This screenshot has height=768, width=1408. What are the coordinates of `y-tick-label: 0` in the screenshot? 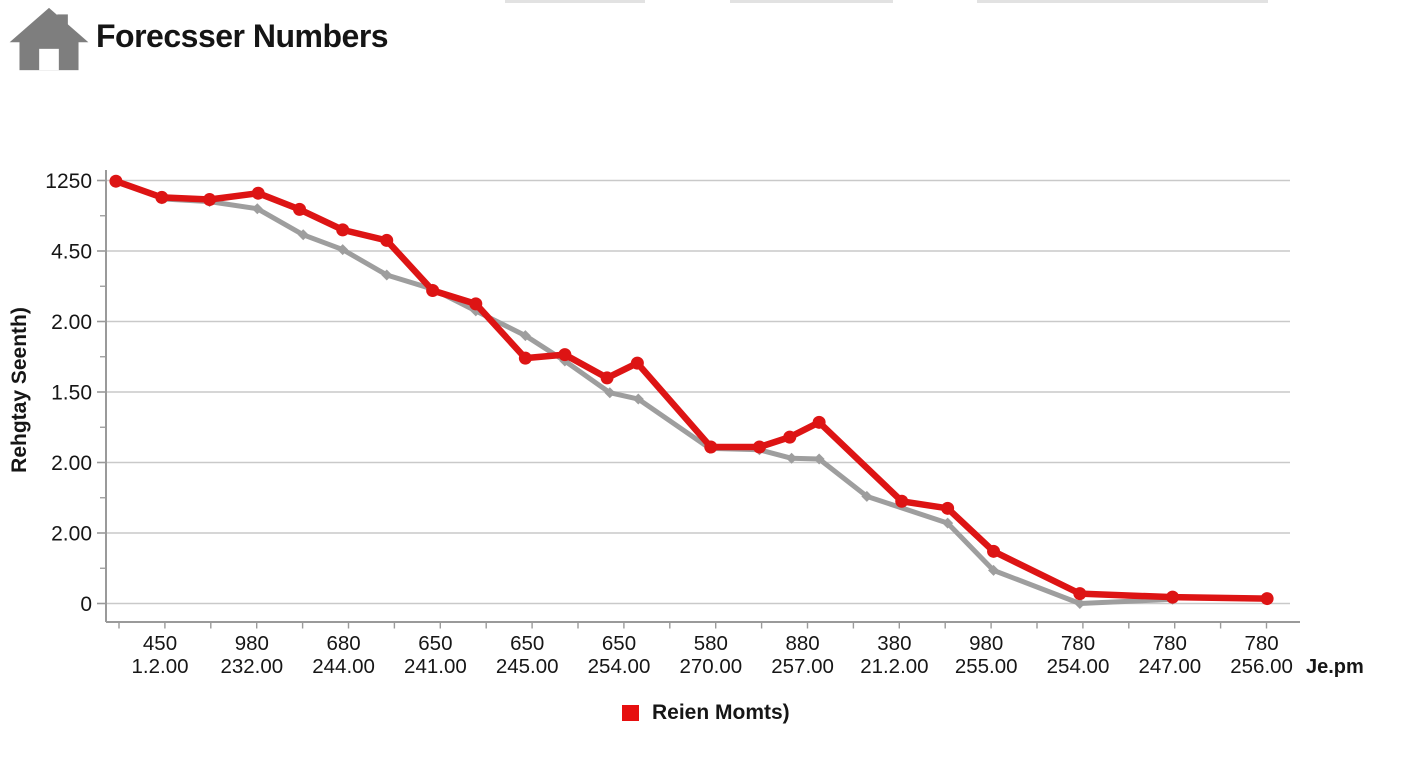 It's located at (86, 604).